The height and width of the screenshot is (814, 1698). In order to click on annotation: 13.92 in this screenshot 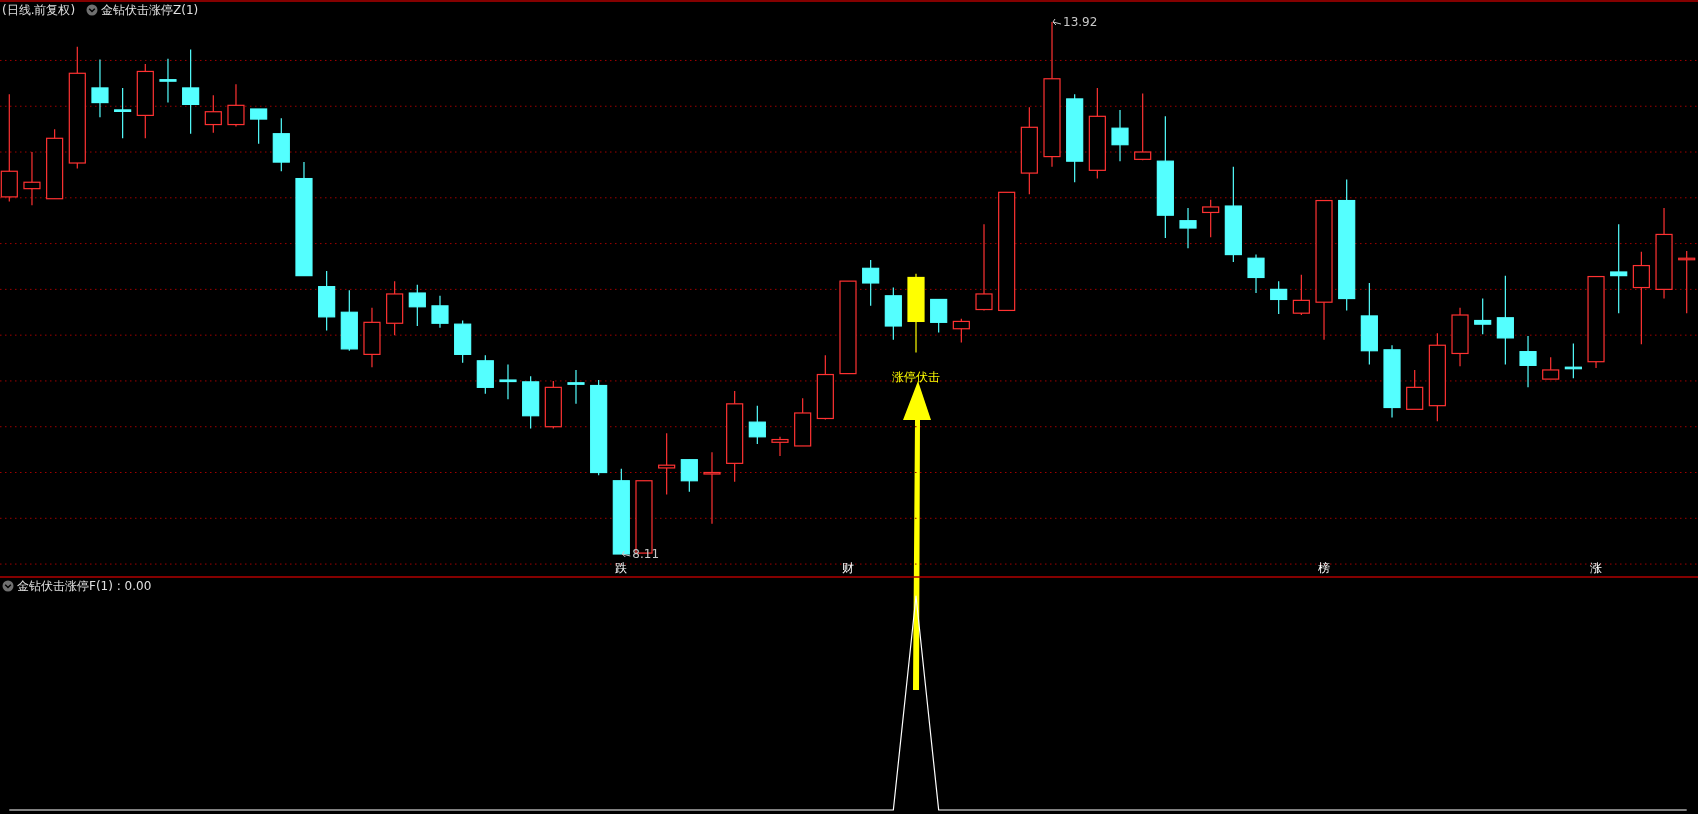, I will do `click(1080, 22)`.